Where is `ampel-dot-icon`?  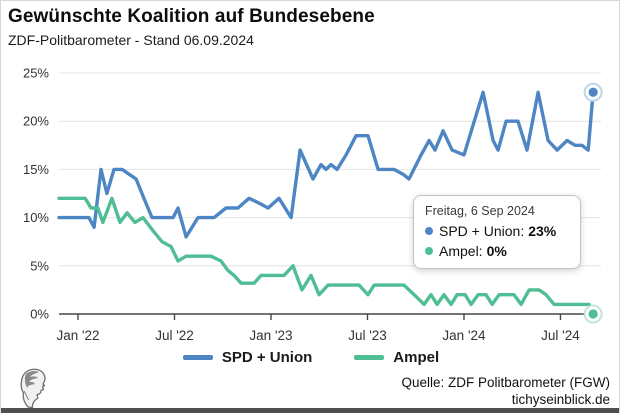
ampel-dot-icon is located at coordinates (429, 251).